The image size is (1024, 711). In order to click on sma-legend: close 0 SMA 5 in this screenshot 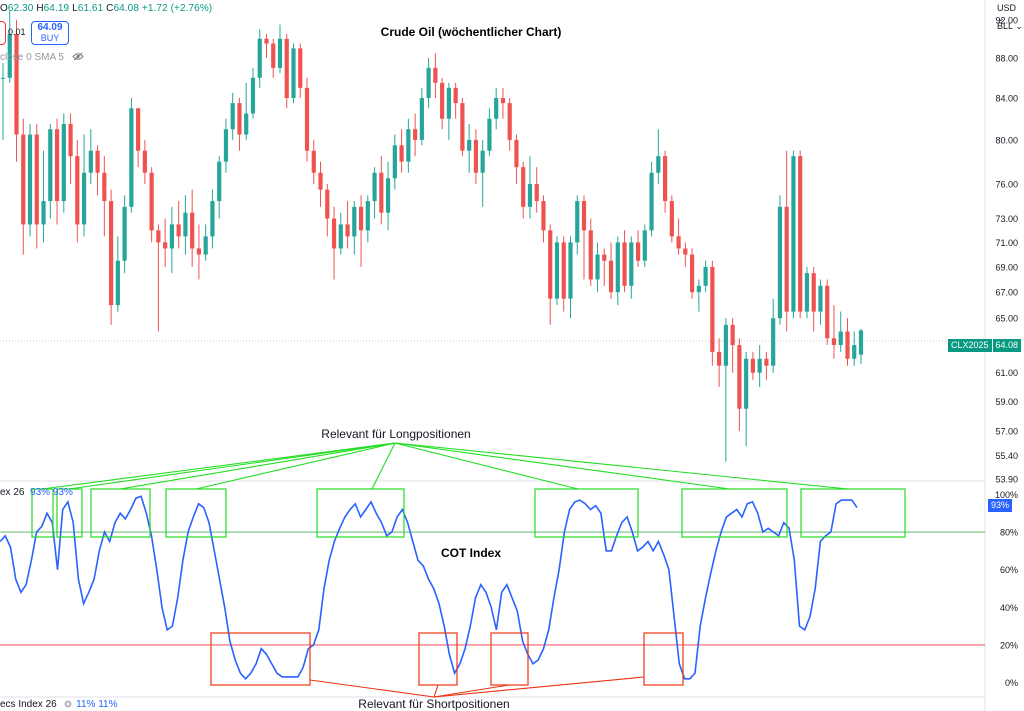, I will do `click(32, 57)`.